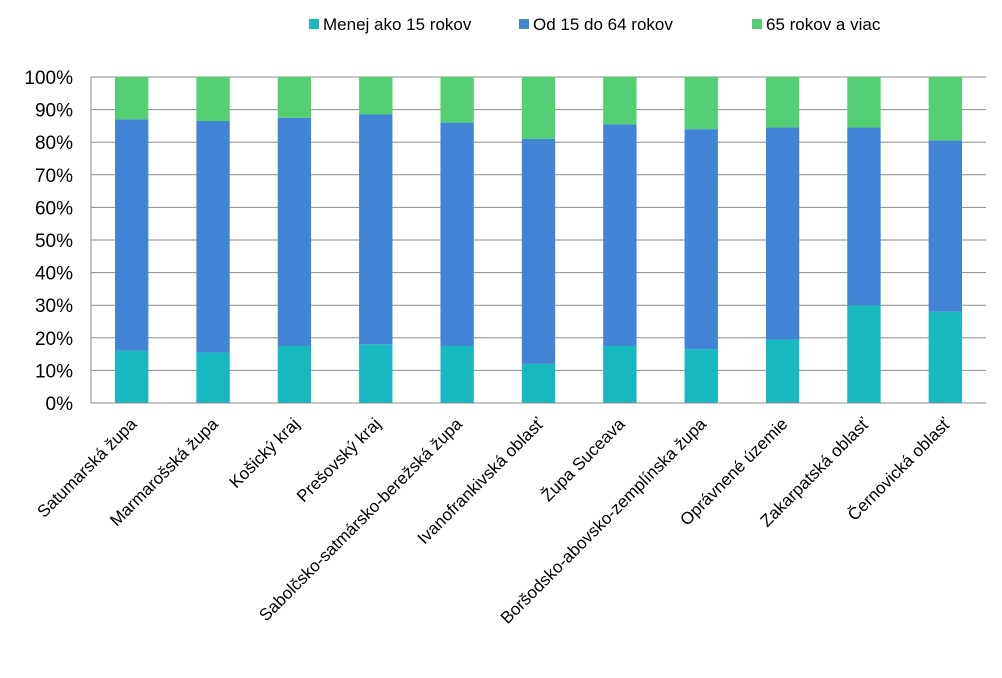  Describe the element at coordinates (48, 78) in the screenshot. I see `y-tick-label: 100%` at that location.